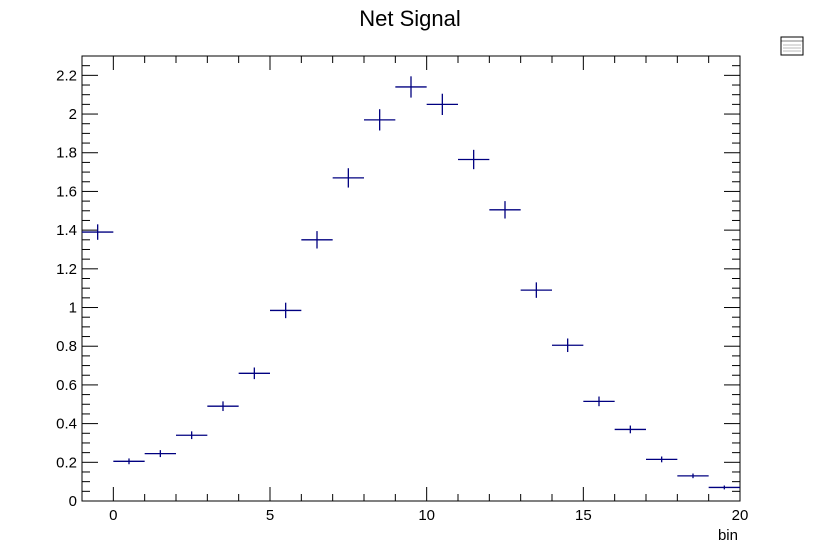 The height and width of the screenshot is (557, 819). What do you see at coordinates (426, 515) in the screenshot?
I see `x-tick-label: 10` at bounding box center [426, 515].